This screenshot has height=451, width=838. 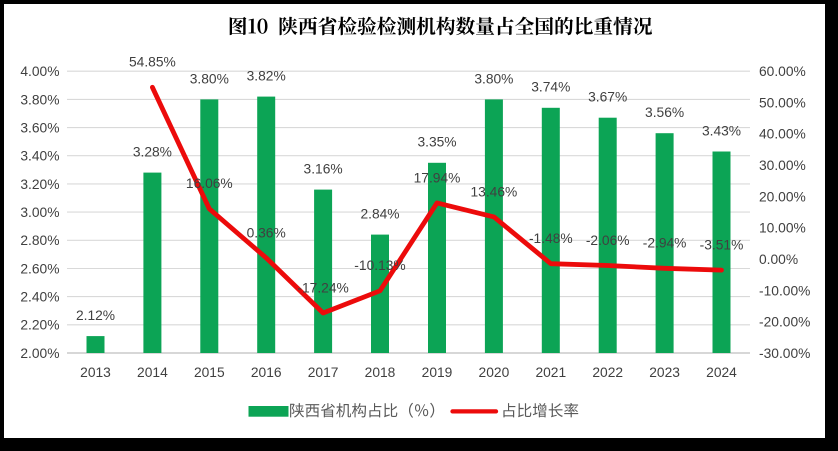 I want to click on svg-text: 2.00%, so click(x=39, y=353).